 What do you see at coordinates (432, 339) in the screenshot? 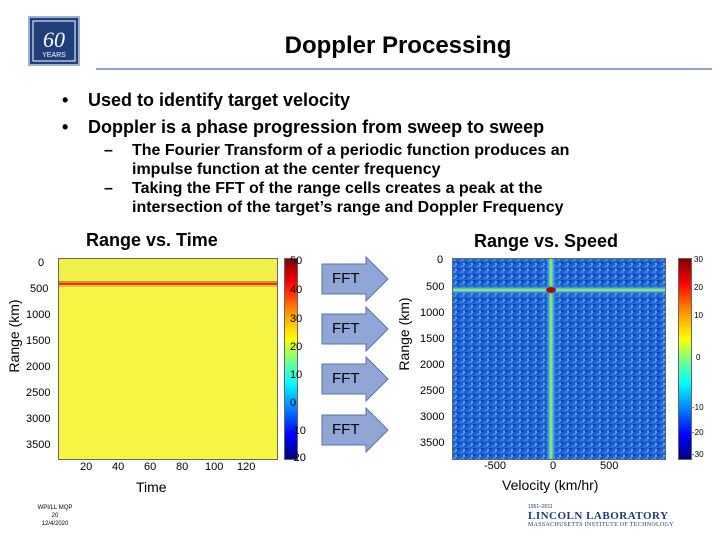
I see `right-y-tick: 1500` at bounding box center [432, 339].